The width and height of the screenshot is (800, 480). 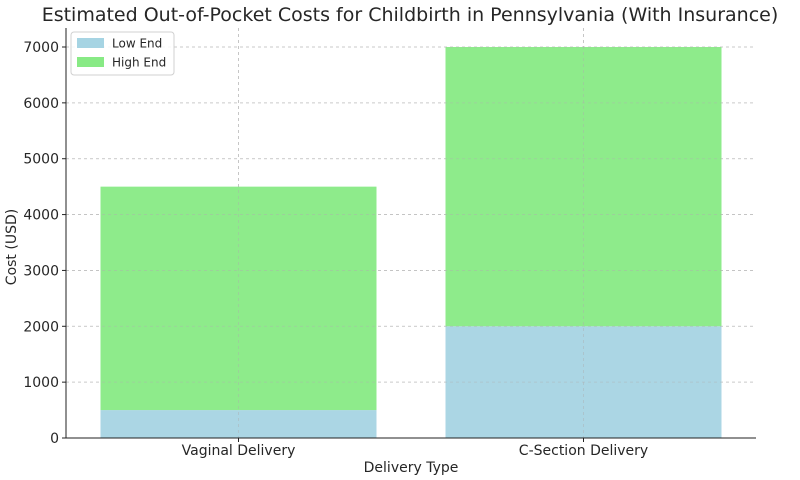 I want to click on y-tick-label: 2000, so click(x=41, y=327).